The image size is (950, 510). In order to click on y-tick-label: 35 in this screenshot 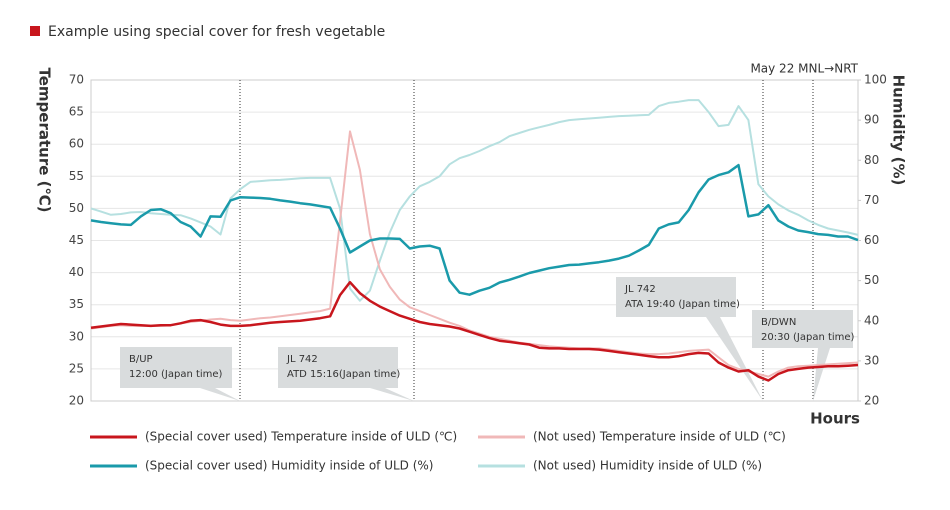, I will do `click(76, 304)`.